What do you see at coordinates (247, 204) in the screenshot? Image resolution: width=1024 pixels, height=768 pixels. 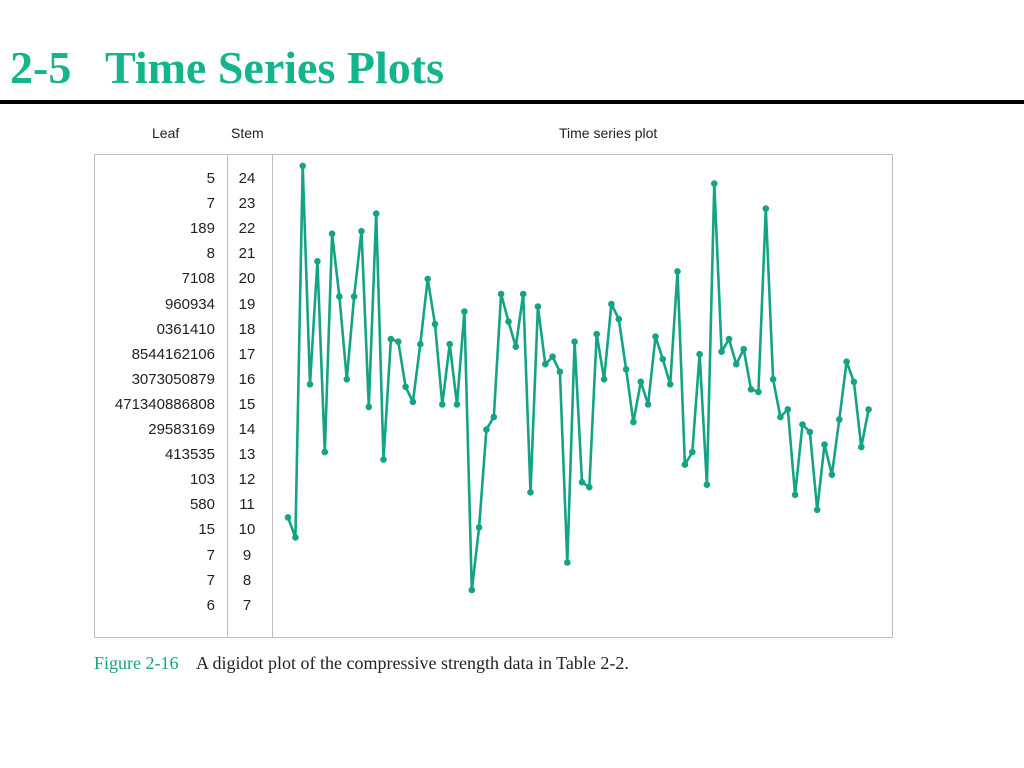 I see `stem-label: 23` at bounding box center [247, 204].